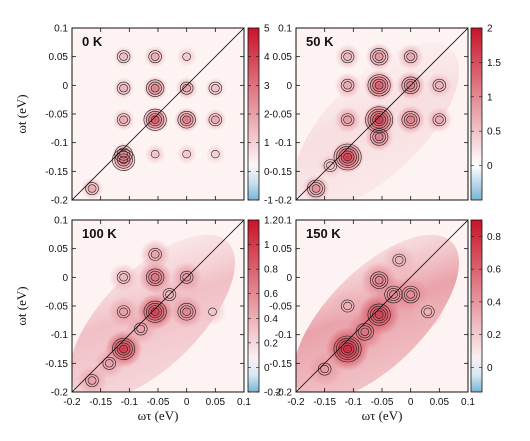 This screenshot has width=530, height=441. What do you see at coordinates (56, 307) in the screenshot?
I see `y-tick-label: -0.05` at bounding box center [56, 307].